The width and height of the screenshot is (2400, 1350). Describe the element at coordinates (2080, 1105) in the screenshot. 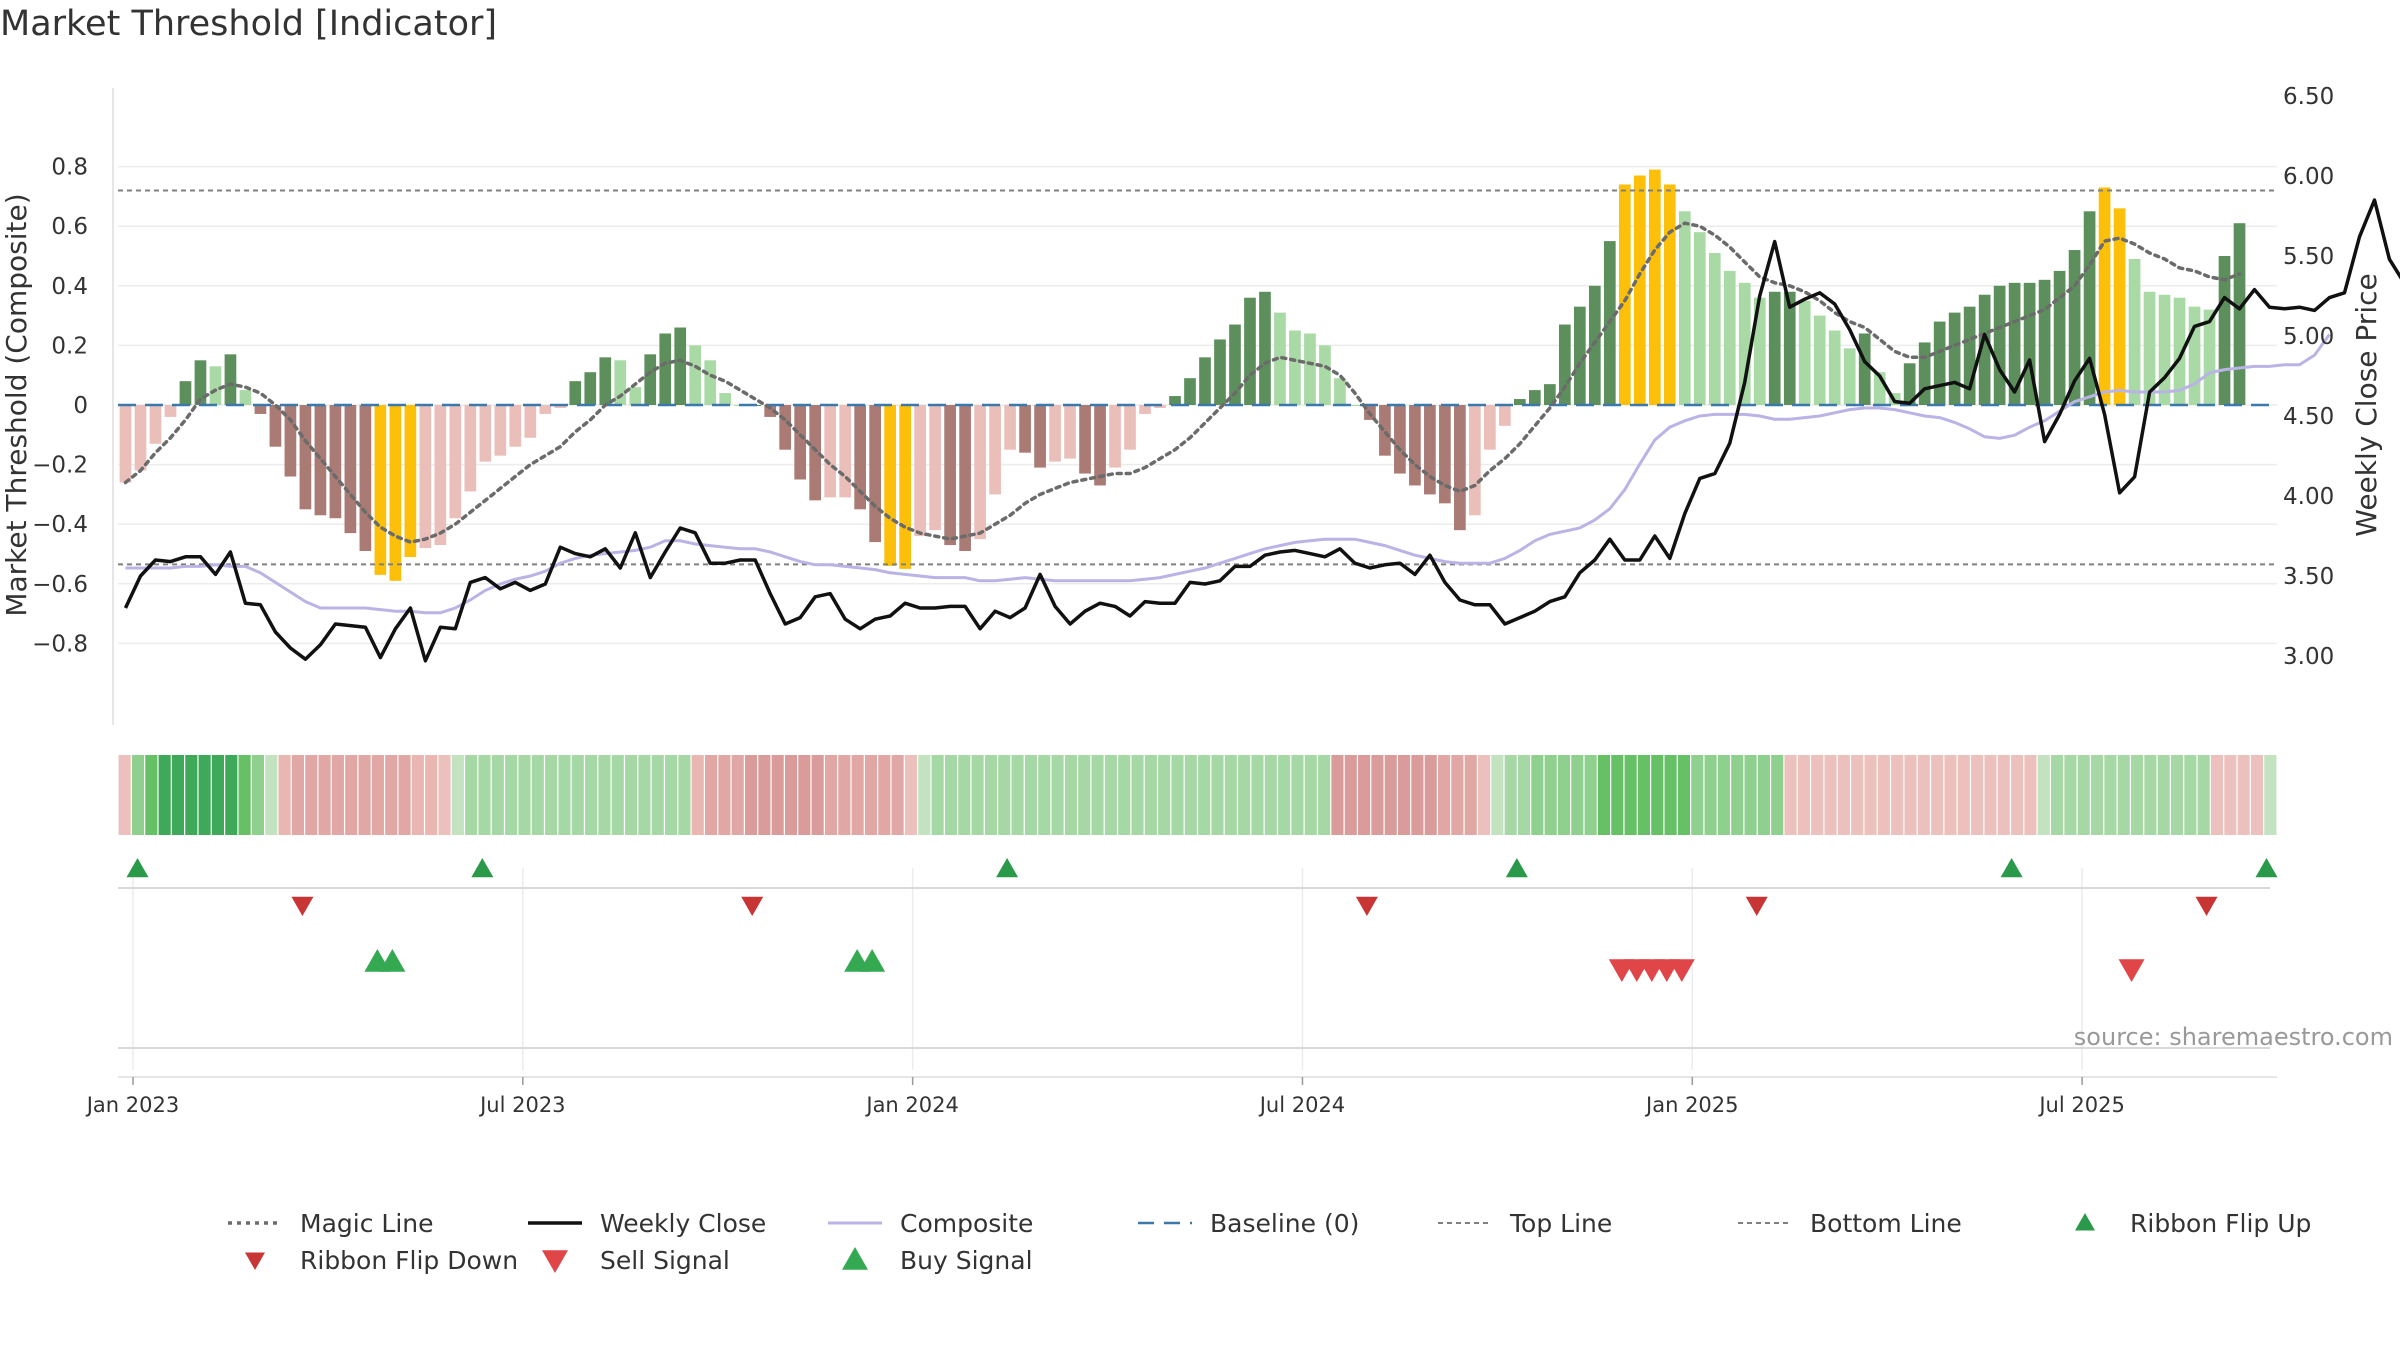

I see `x-tick-label: Jul 2025` at that location.